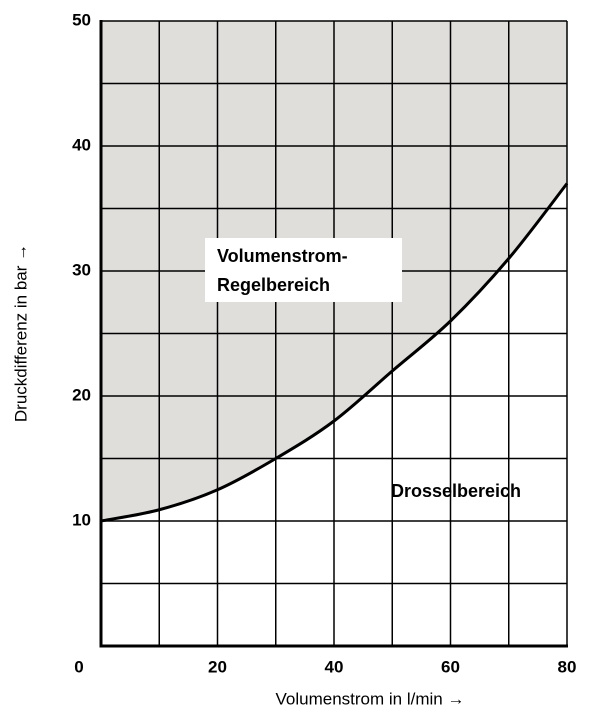 The height and width of the screenshot is (713, 595). I want to click on x-axis-label: Volumenstrom in l/min →, so click(370, 698).